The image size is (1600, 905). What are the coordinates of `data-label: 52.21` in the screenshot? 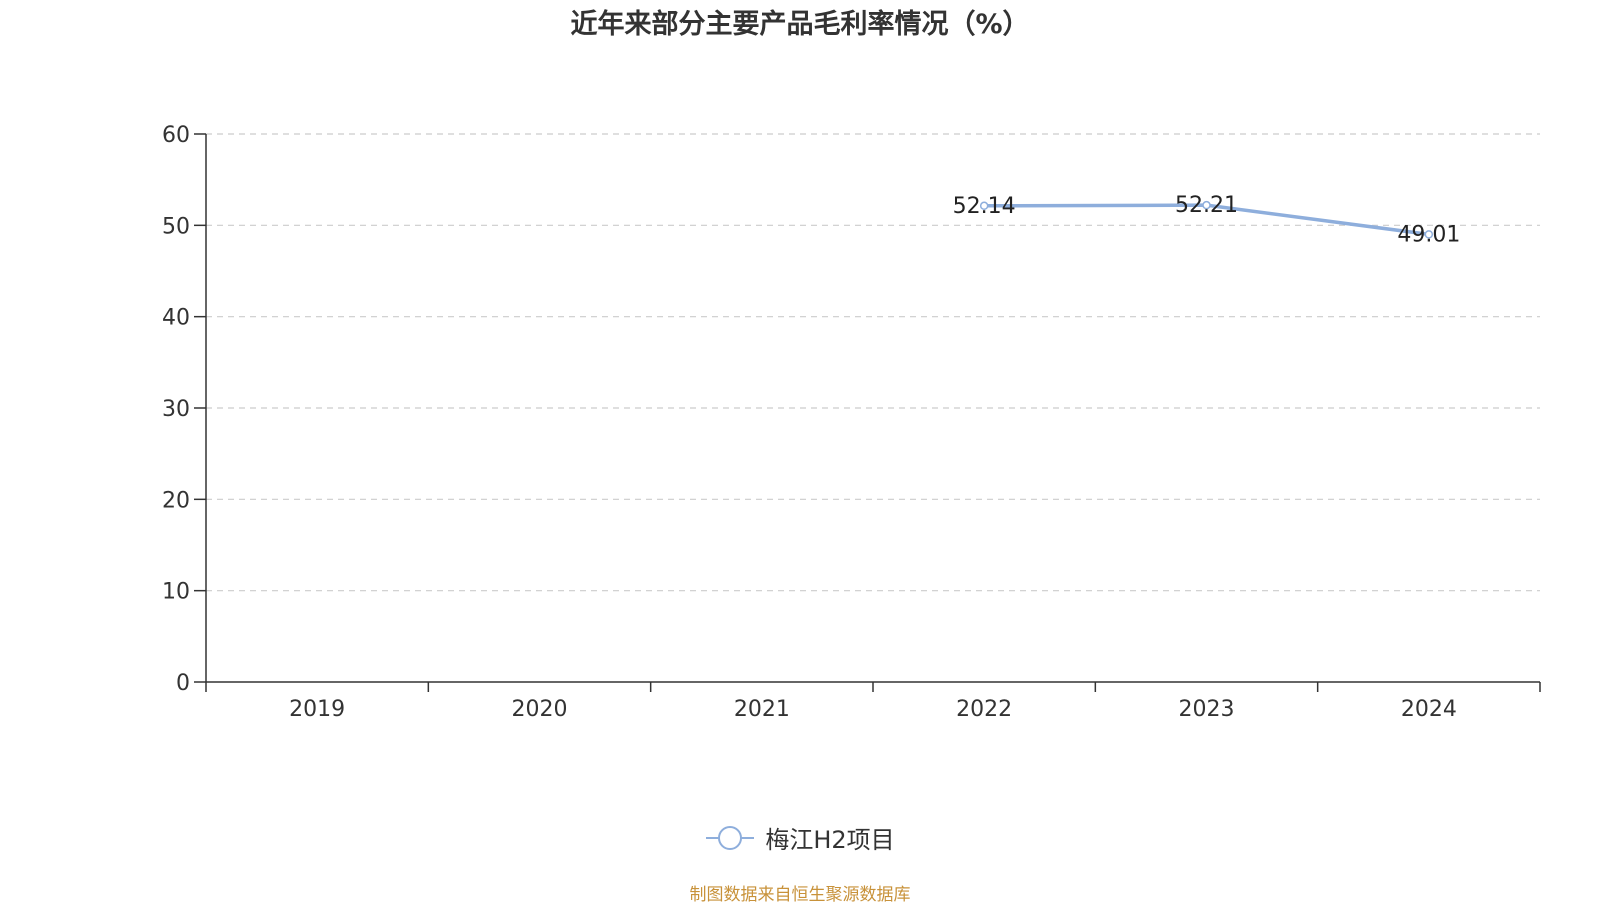 It's located at (1206, 205).